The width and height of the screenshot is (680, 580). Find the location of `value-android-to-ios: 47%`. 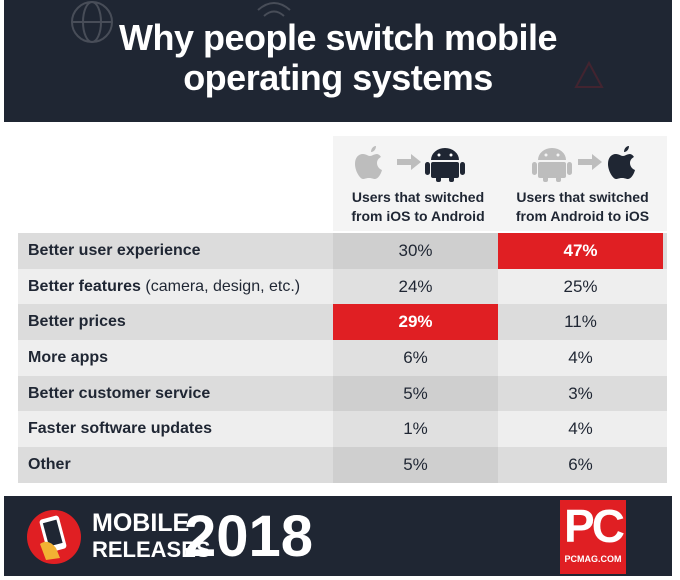

value-android-to-ios: 47% is located at coordinates (580, 251).